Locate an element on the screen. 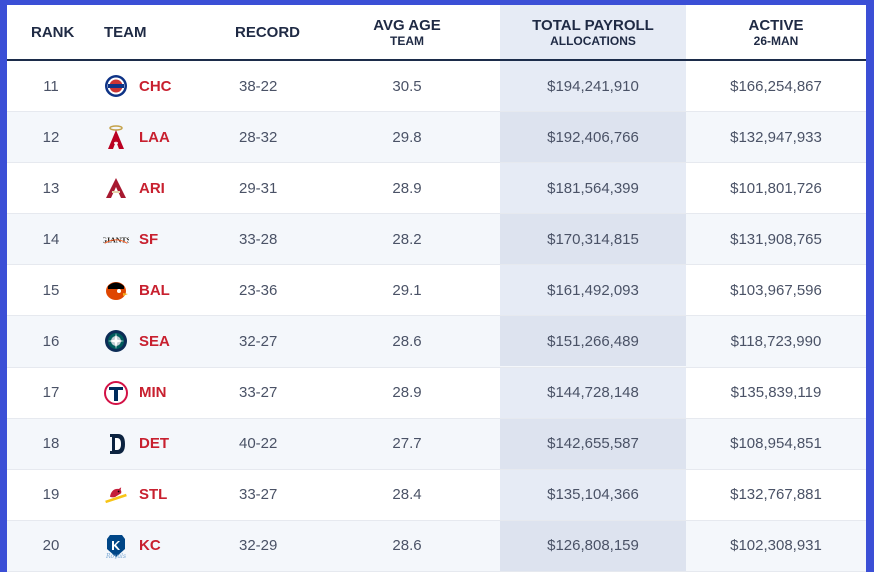  active-payroll-cell: $132,947,933 is located at coordinates (776, 137).